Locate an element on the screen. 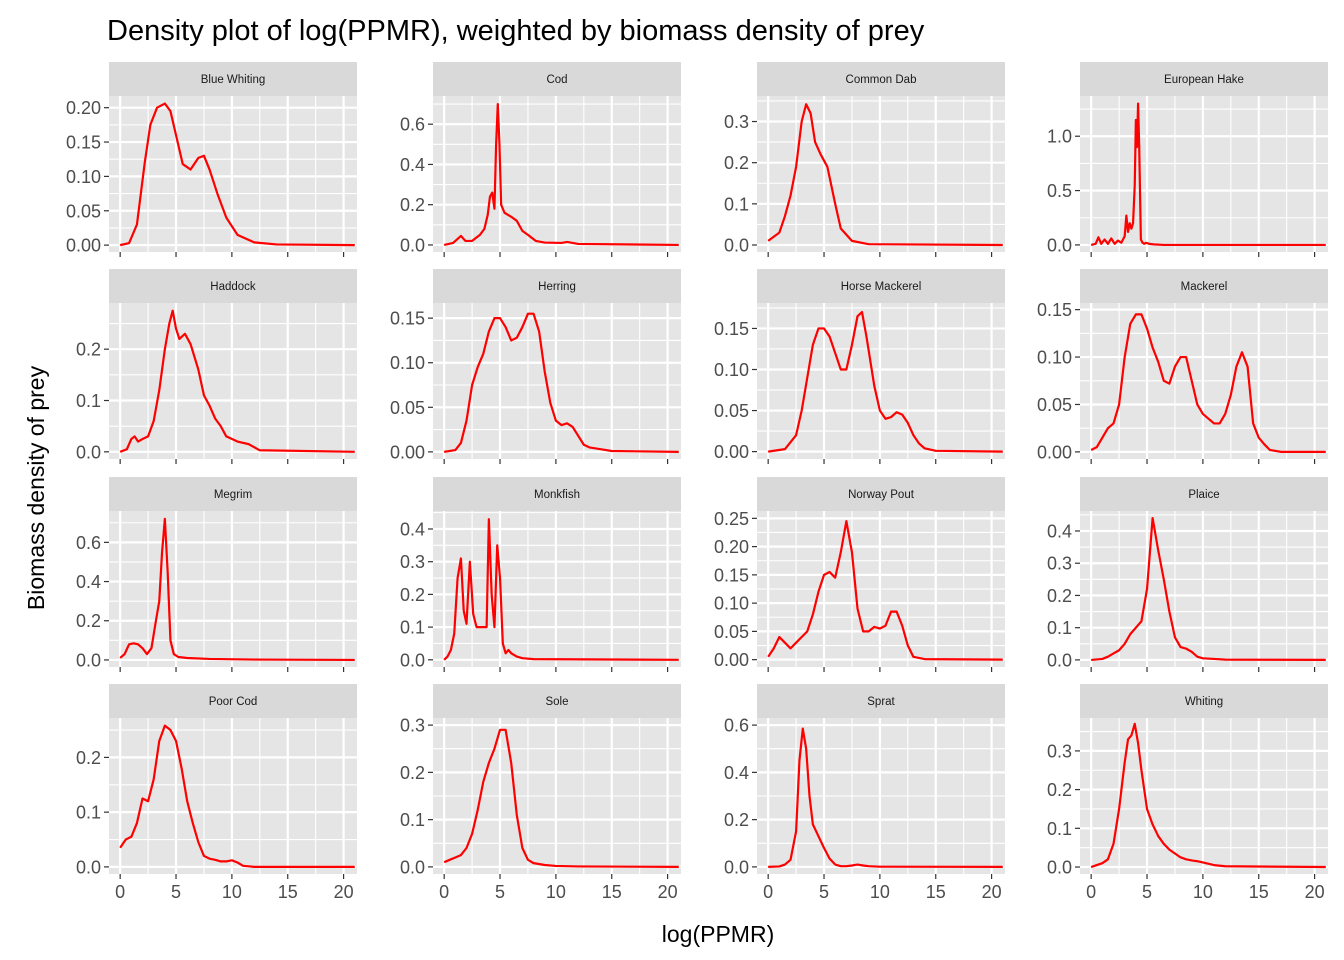  grid-mackerel is located at coordinates (1204, 381).